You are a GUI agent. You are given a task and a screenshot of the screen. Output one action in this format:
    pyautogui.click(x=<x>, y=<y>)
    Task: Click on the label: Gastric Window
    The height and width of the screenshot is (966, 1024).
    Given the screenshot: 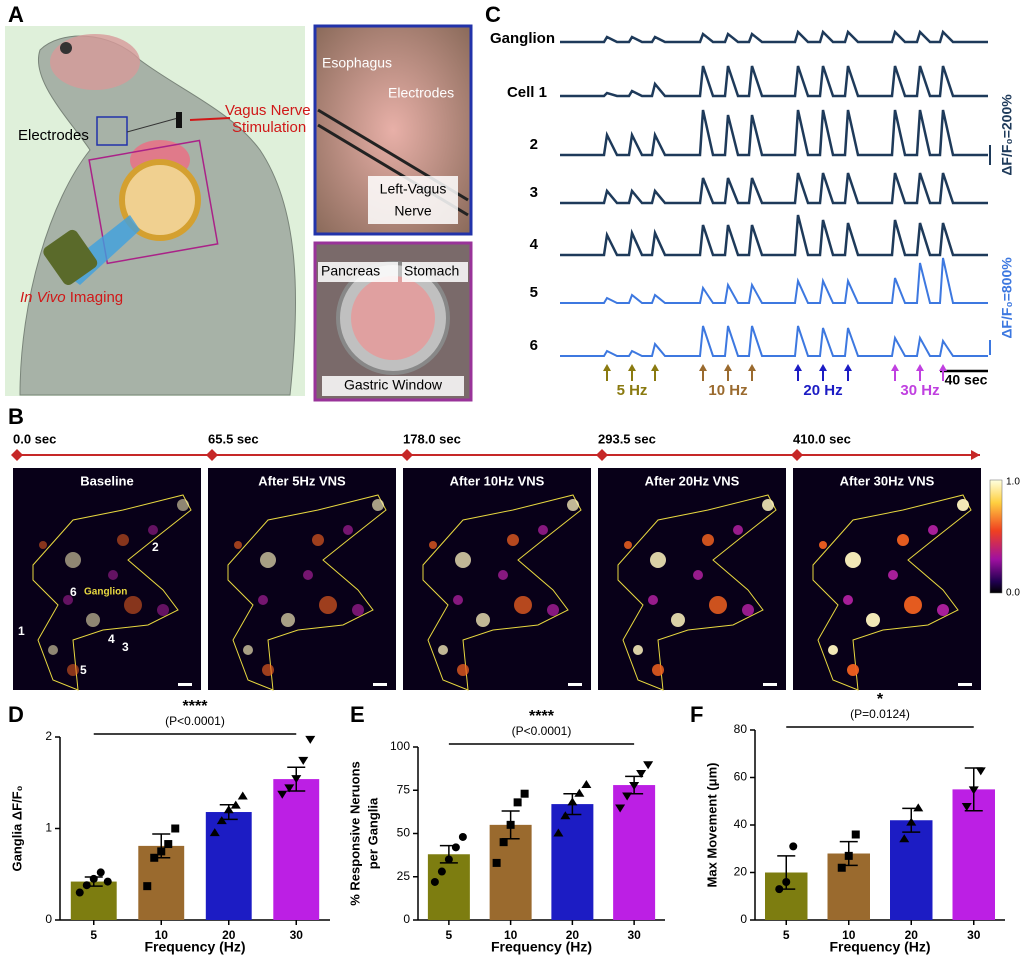 What is the action you would take?
    pyautogui.click(x=393, y=385)
    